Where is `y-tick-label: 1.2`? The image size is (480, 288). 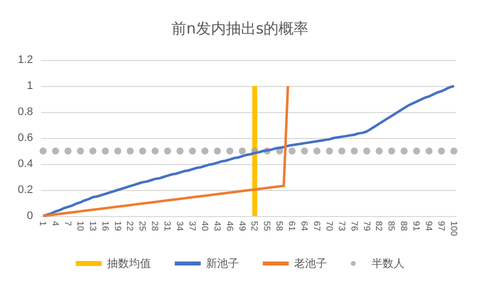
y-tick-label: 1.2 is located at coordinates (25, 60).